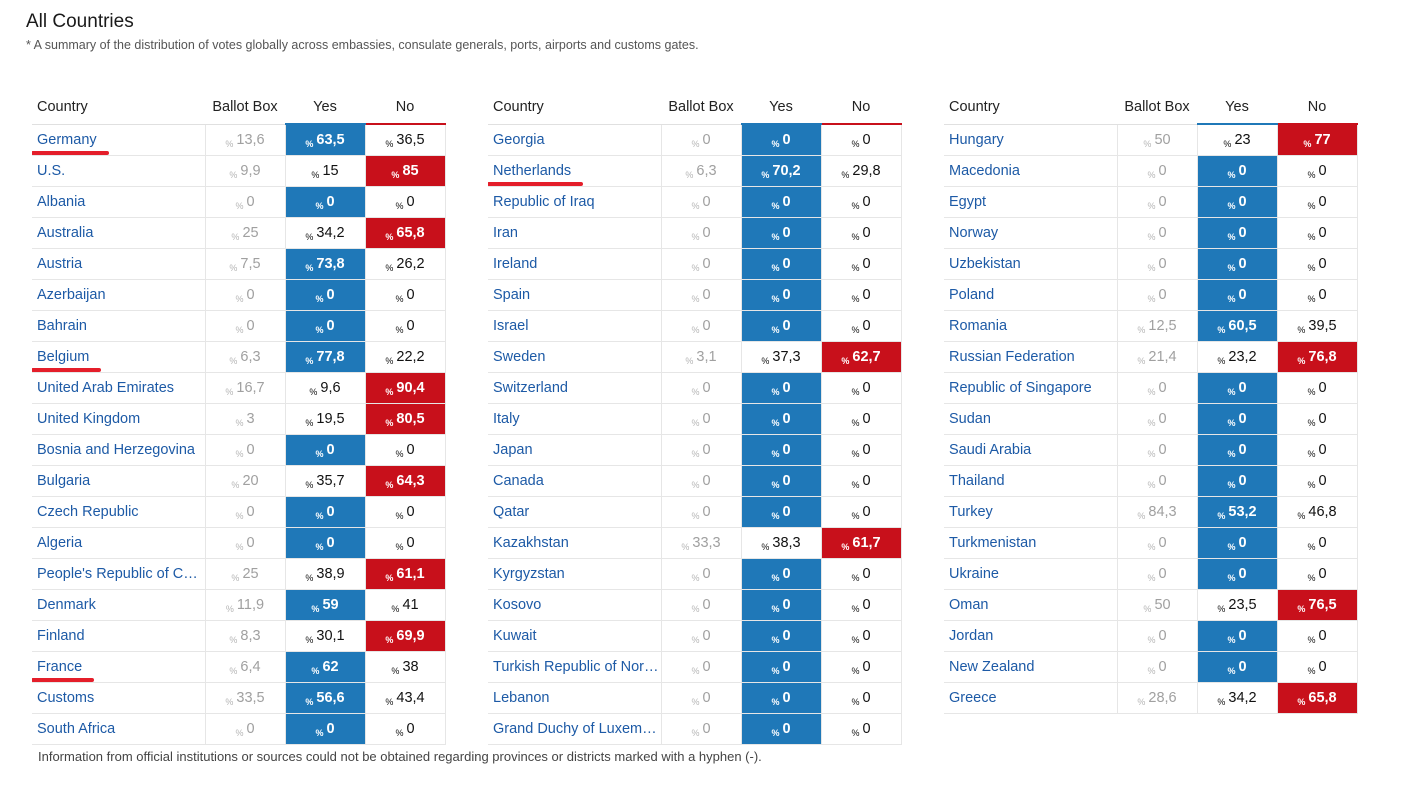 The image size is (1423, 795). Describe the element at coordinates (119, 171) in the screenshot. I see `country-link: U.S.` at that location.